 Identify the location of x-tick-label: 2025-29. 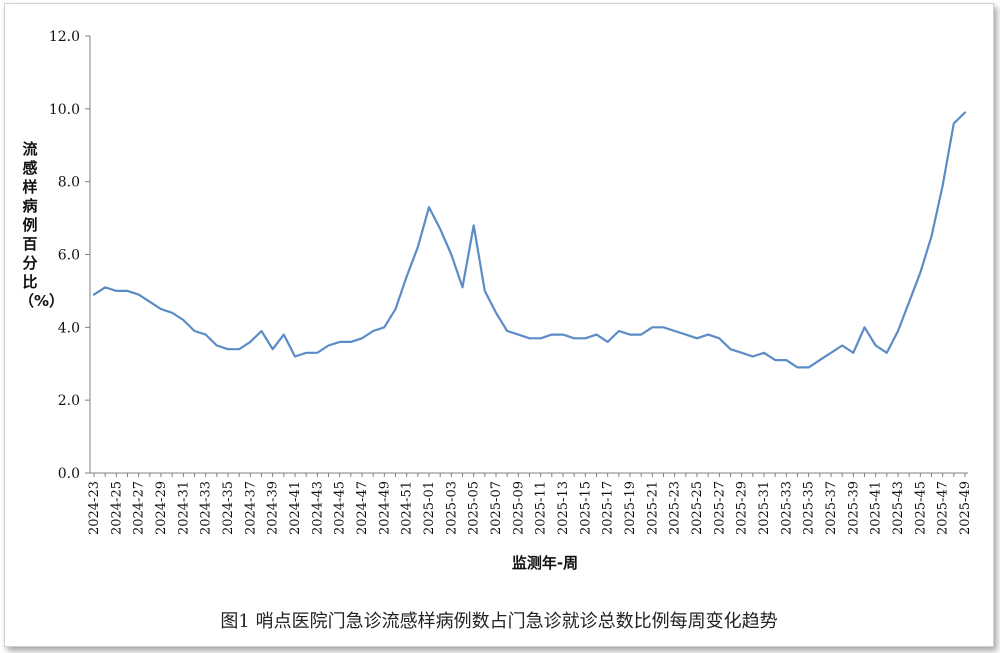
(742, 508).